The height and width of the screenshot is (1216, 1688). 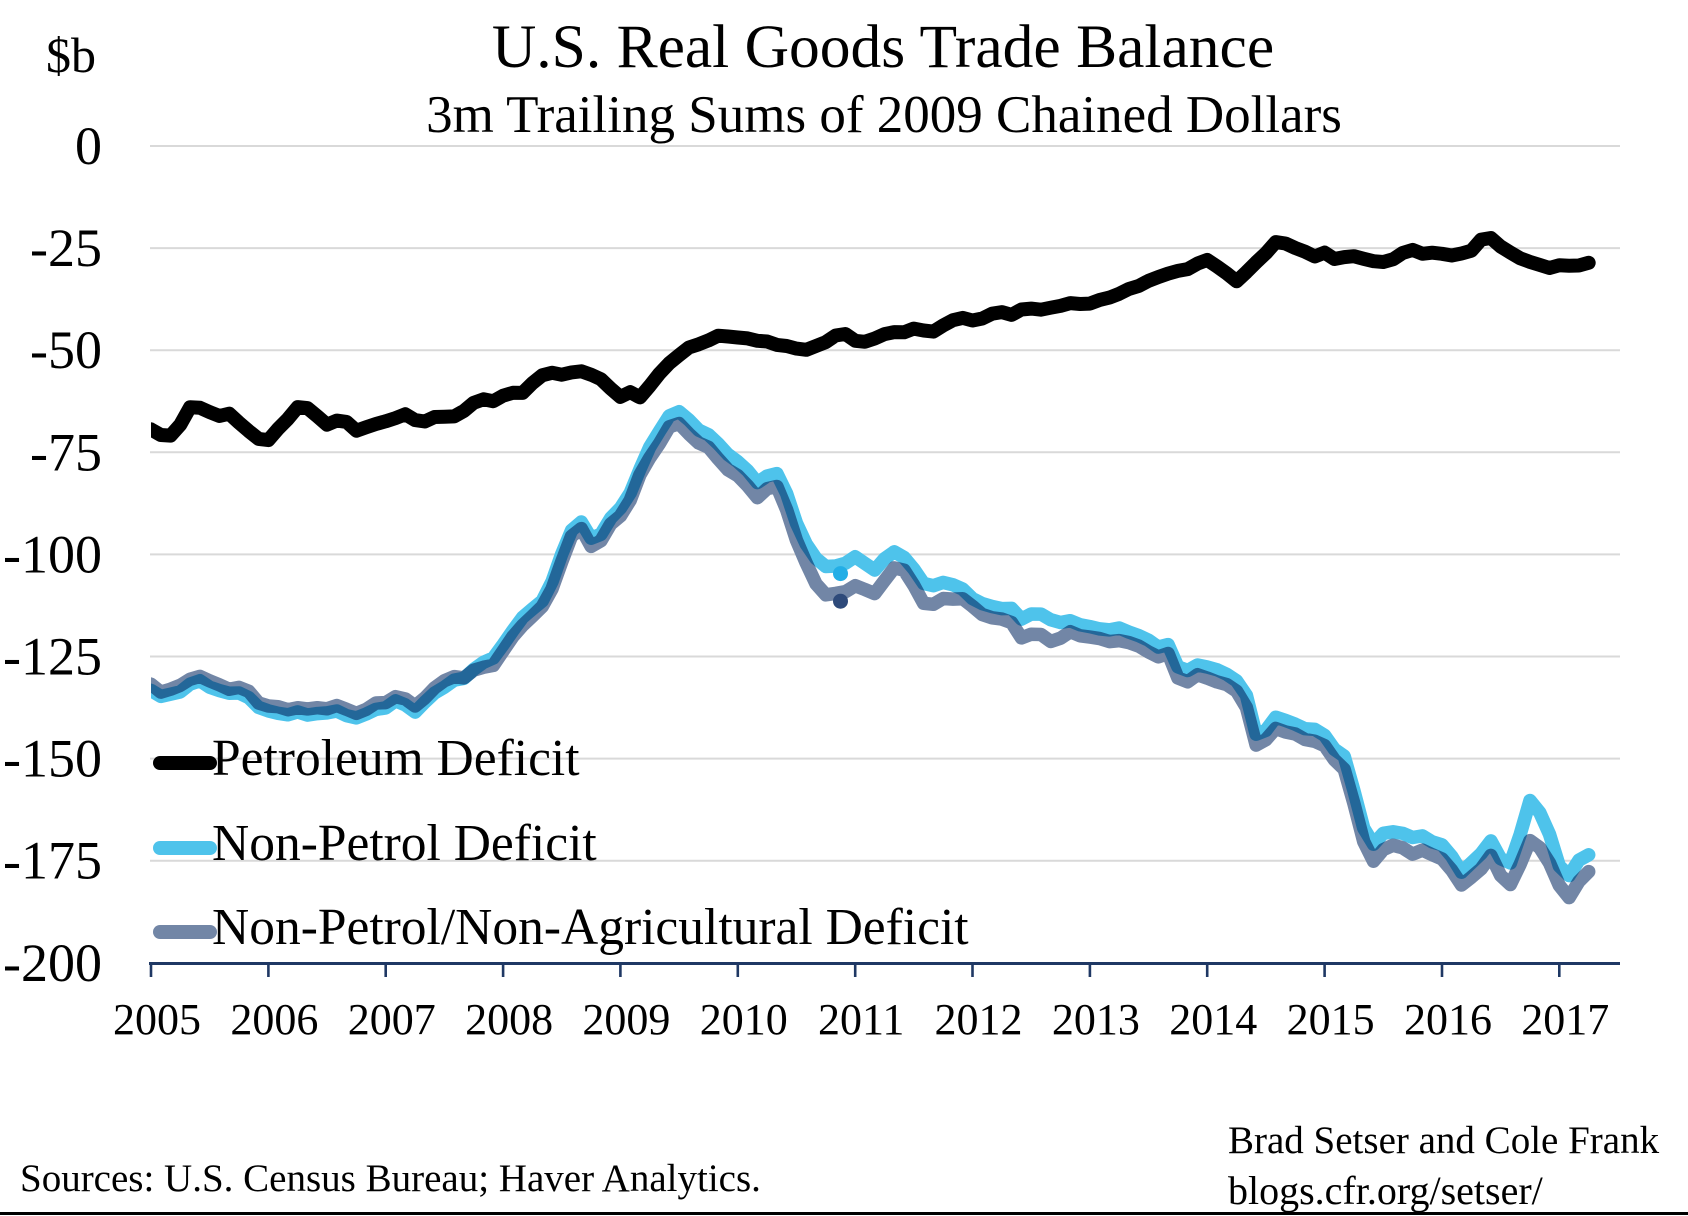 I want to click on svg-text: -125, so click(x=52, y=657).